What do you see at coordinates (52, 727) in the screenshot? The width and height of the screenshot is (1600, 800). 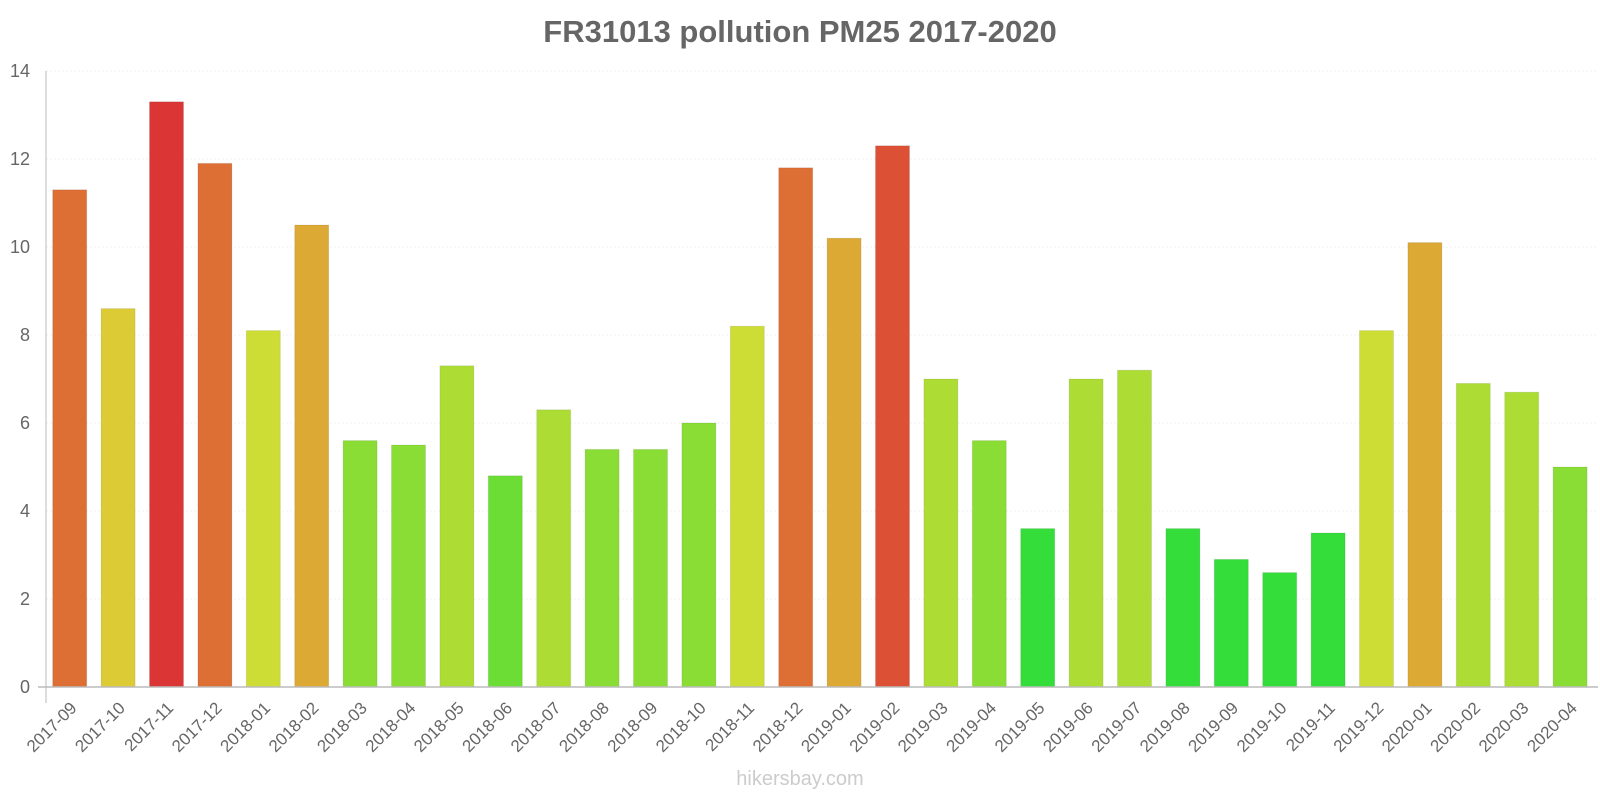 I see `x-tick-label: 2017-09` at bounding box center [52, 727].